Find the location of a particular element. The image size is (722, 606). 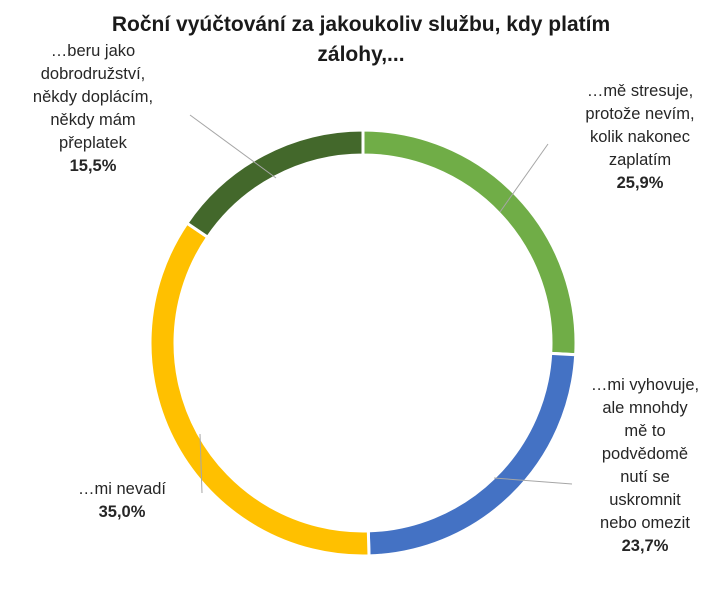

data-label-3-value: 35,0% is located at coordinates (122, 512).